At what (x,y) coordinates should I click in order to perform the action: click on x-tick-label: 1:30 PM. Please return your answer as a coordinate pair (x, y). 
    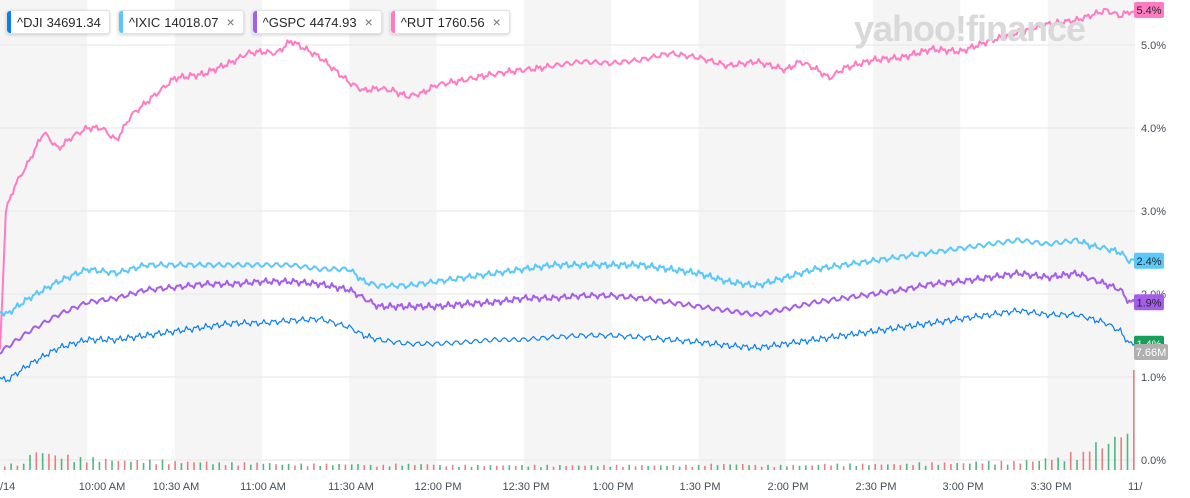
    Looking at the image, I should click on (700, 487).